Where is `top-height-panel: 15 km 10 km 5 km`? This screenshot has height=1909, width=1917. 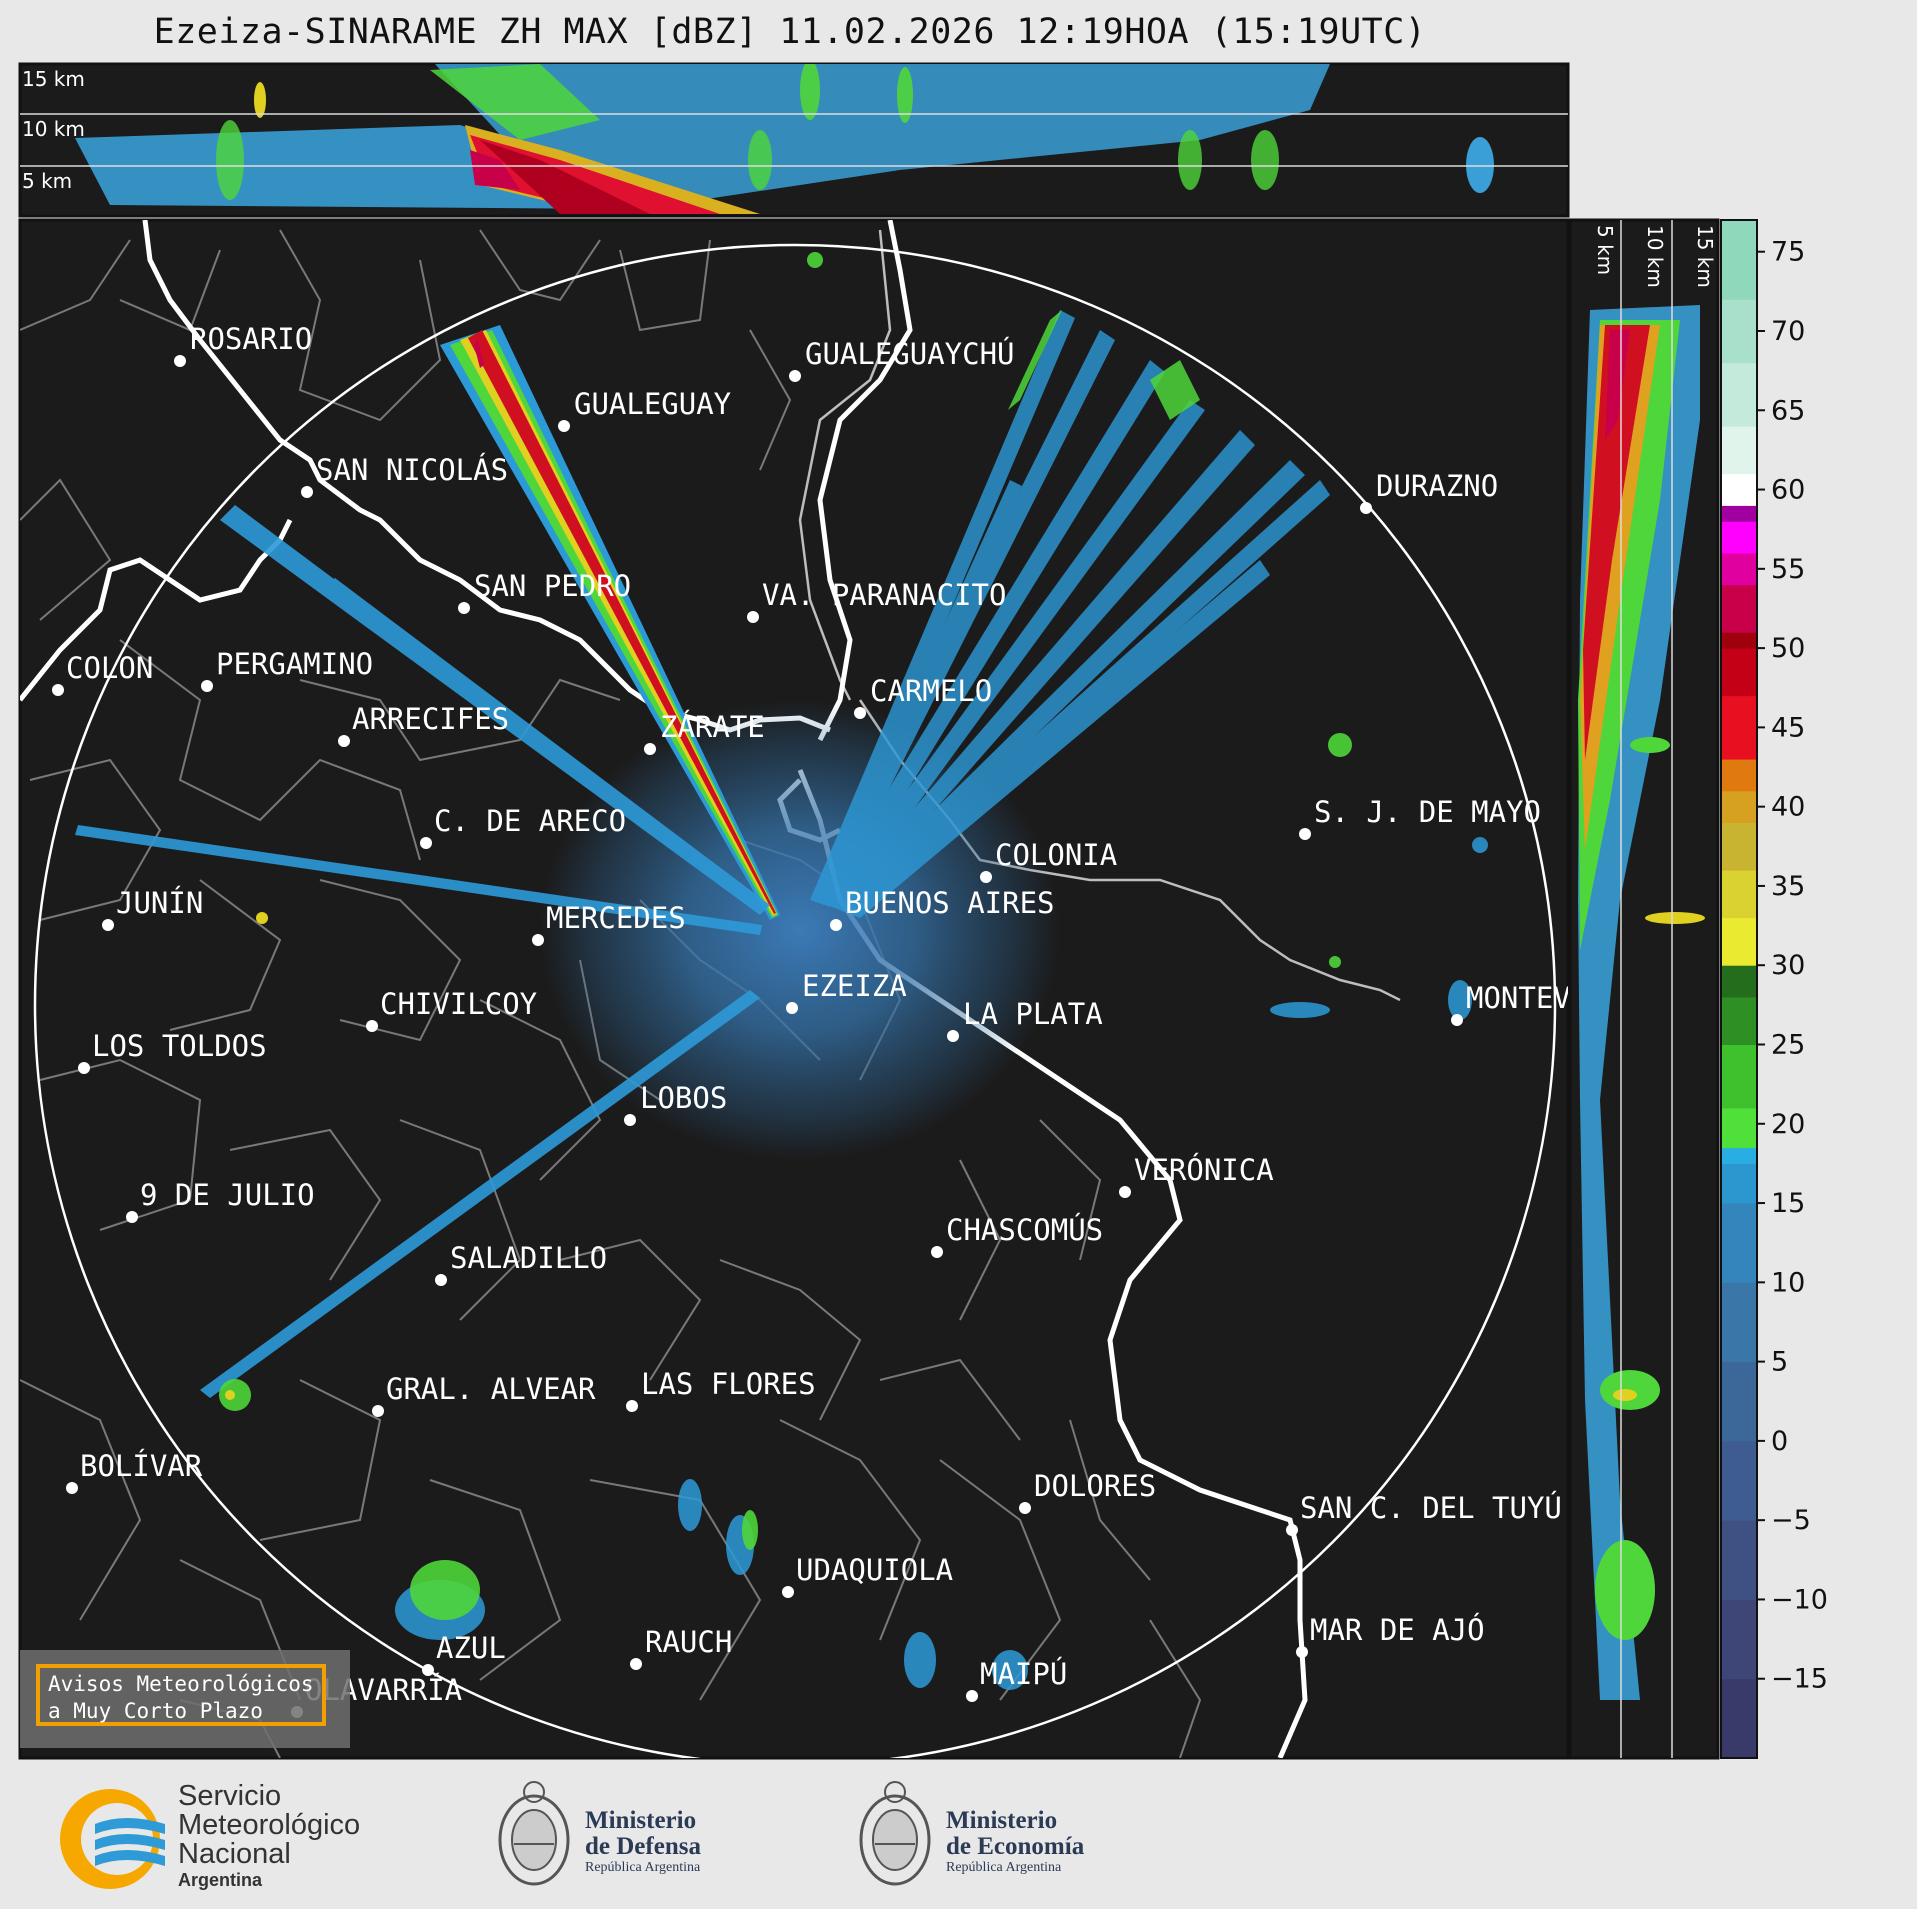 top-height-panel: 15 km 10 km 5 km is located at coordinates (794, 140).